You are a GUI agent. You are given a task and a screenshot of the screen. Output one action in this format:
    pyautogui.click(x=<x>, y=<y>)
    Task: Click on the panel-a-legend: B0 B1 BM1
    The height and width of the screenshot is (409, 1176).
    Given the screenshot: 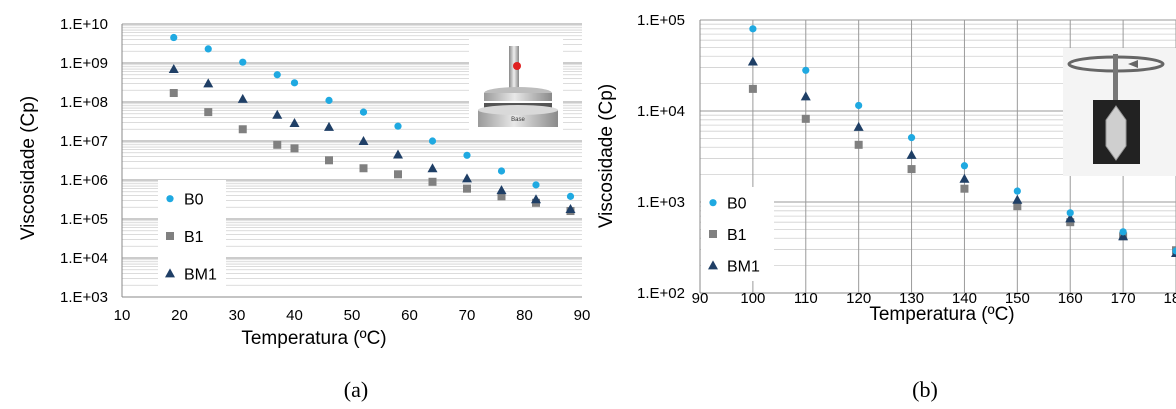 What is the action you would take?
    pyautogui.click(x=192, y=236)
    